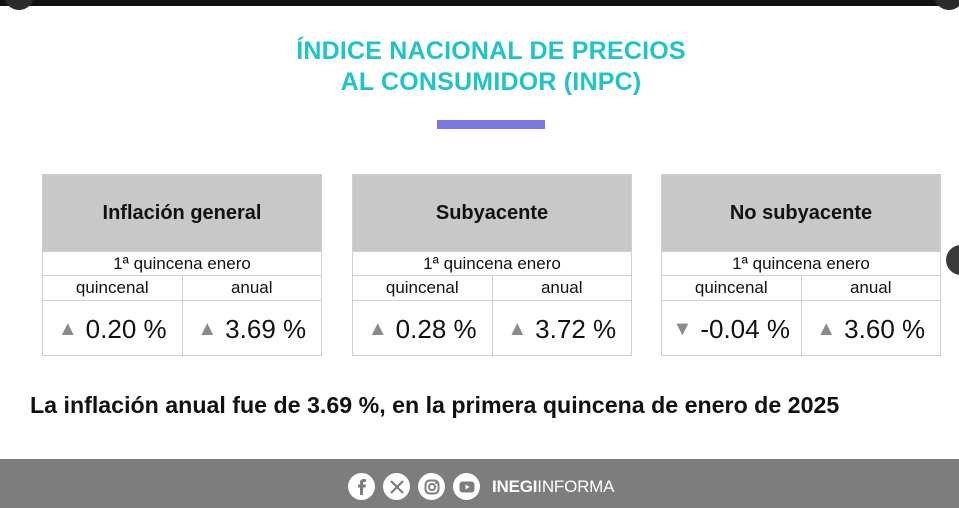  I want to click on down-arrow-icon: ▼, so click(682, 328).